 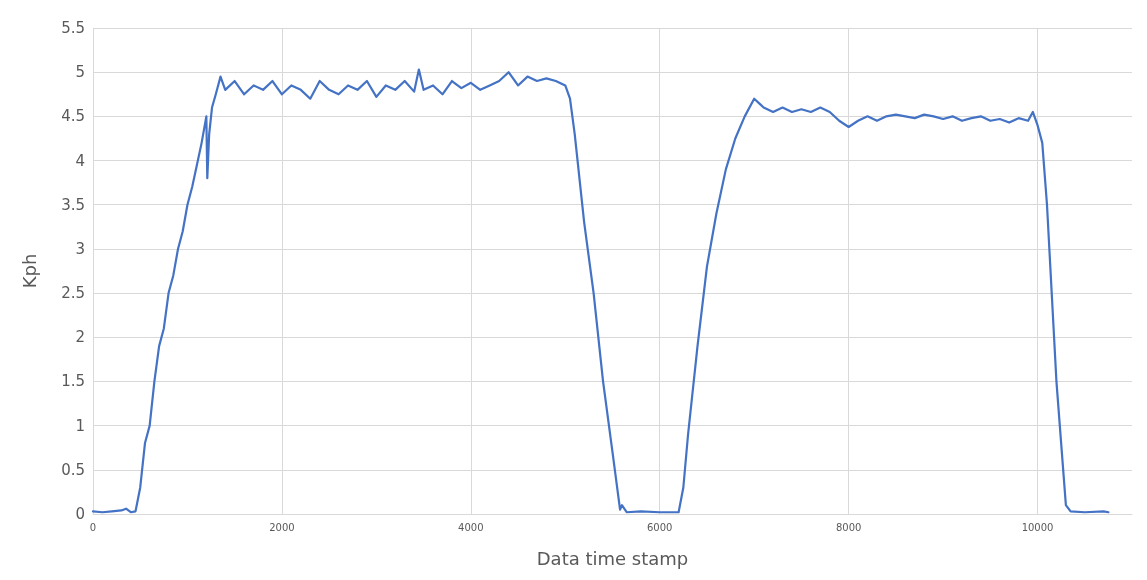 What do you see at coordinates (93, 527) in the screenshot?
I see `x-tick-label: 0` at bounding box center [93, 527].